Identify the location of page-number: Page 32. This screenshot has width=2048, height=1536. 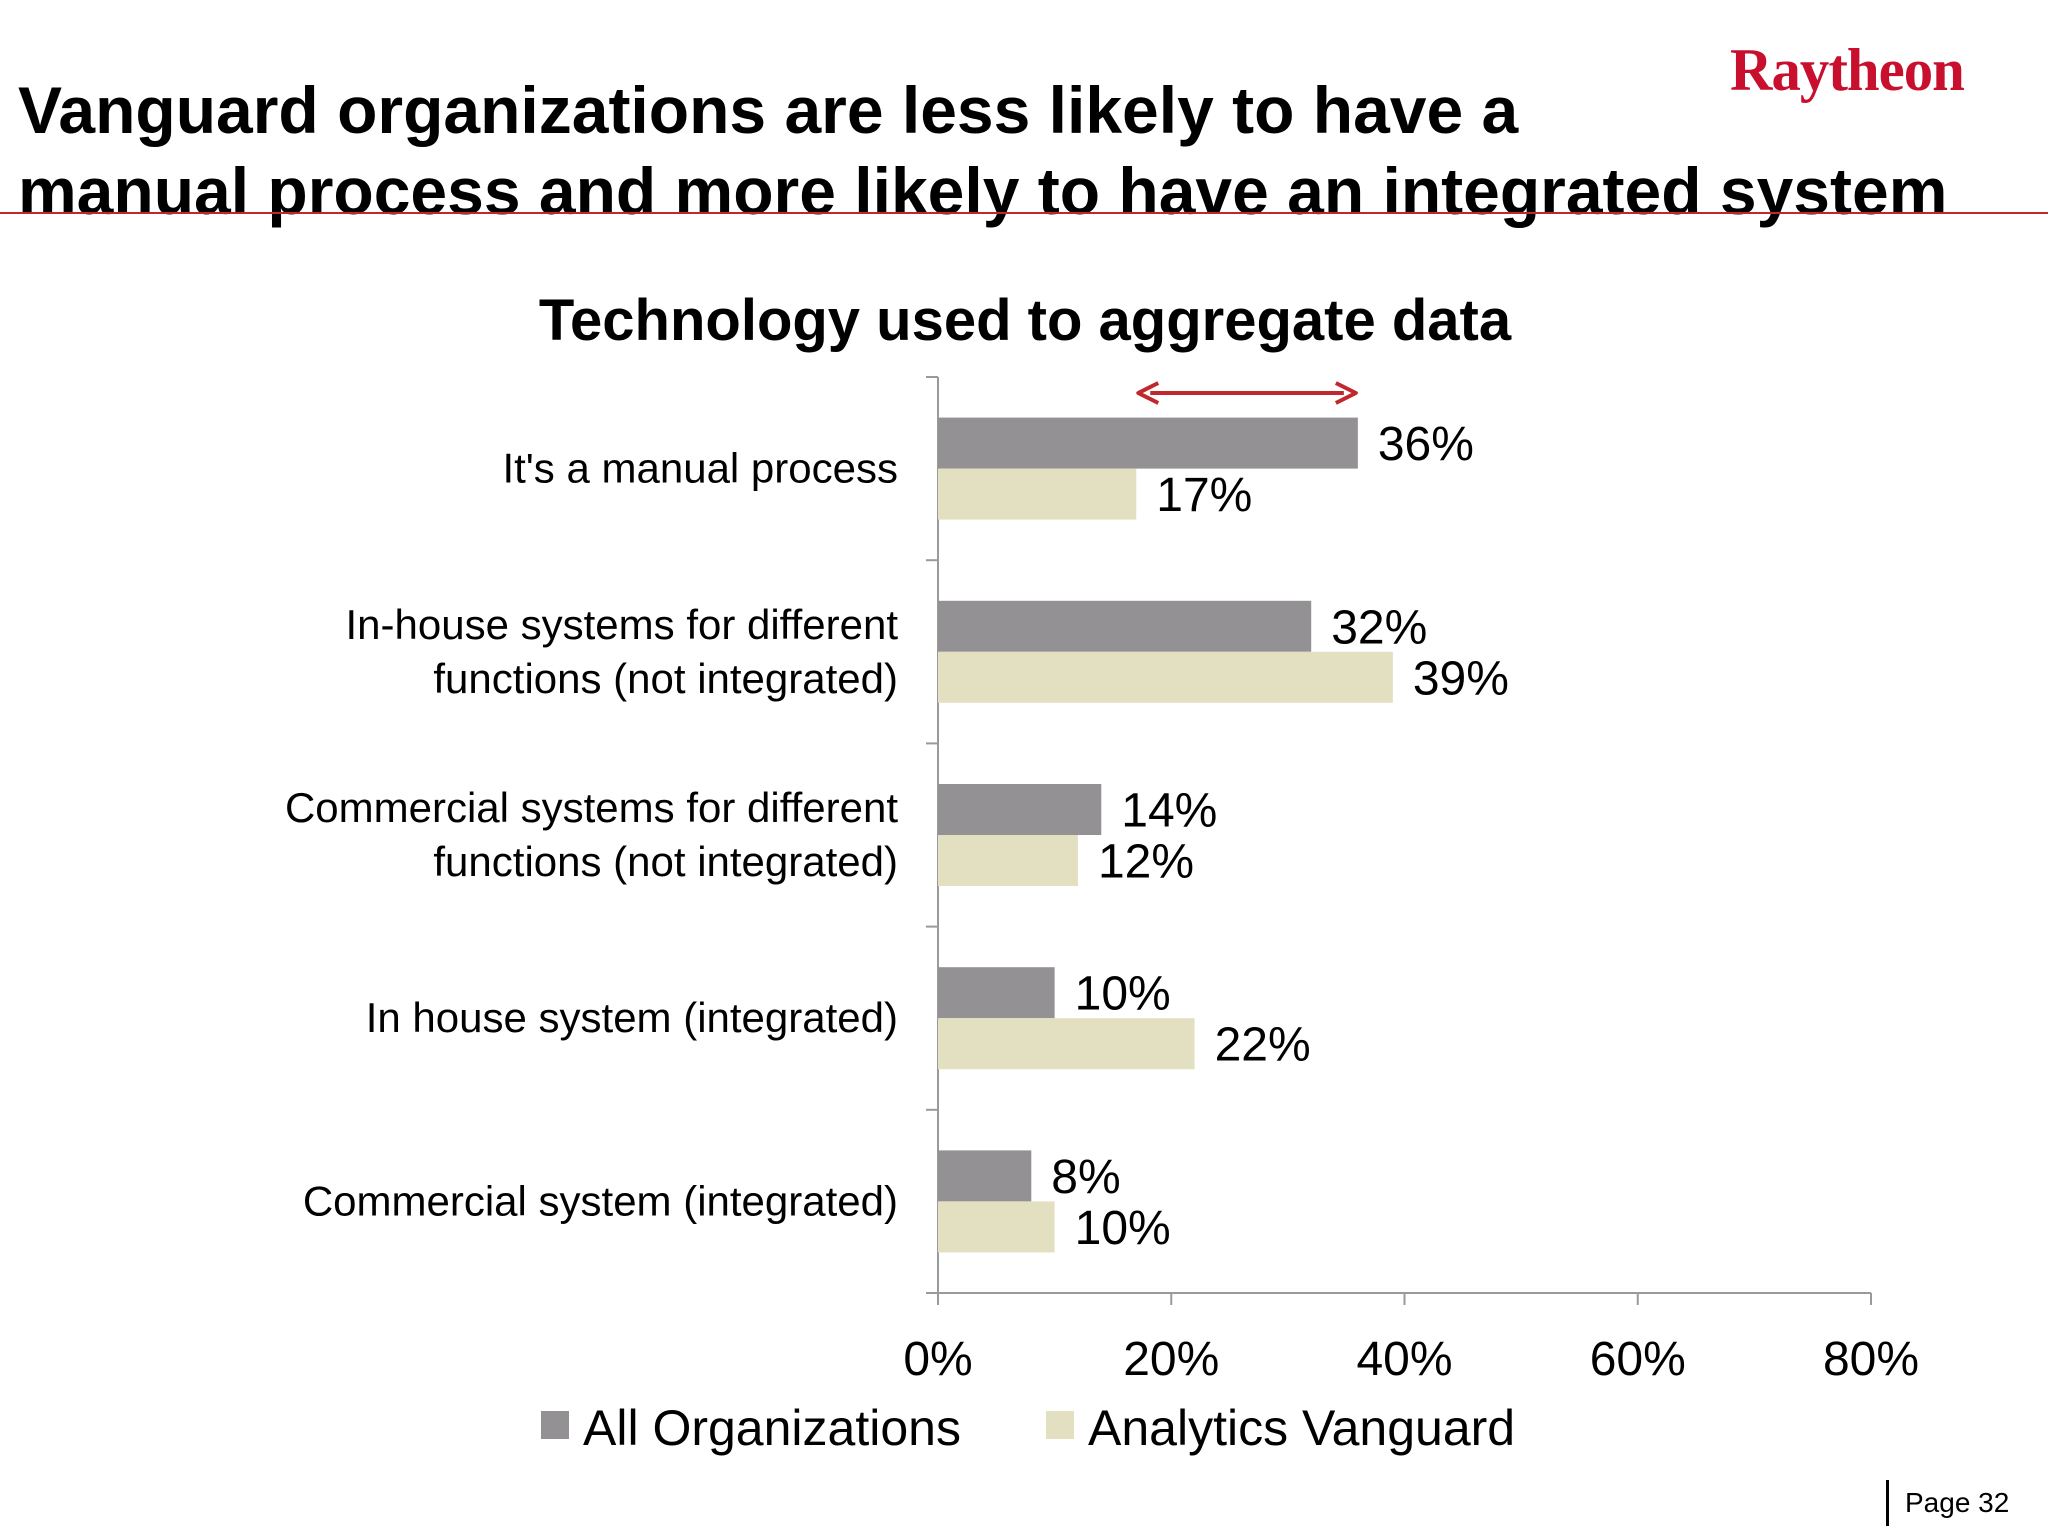
(1957, 1502).